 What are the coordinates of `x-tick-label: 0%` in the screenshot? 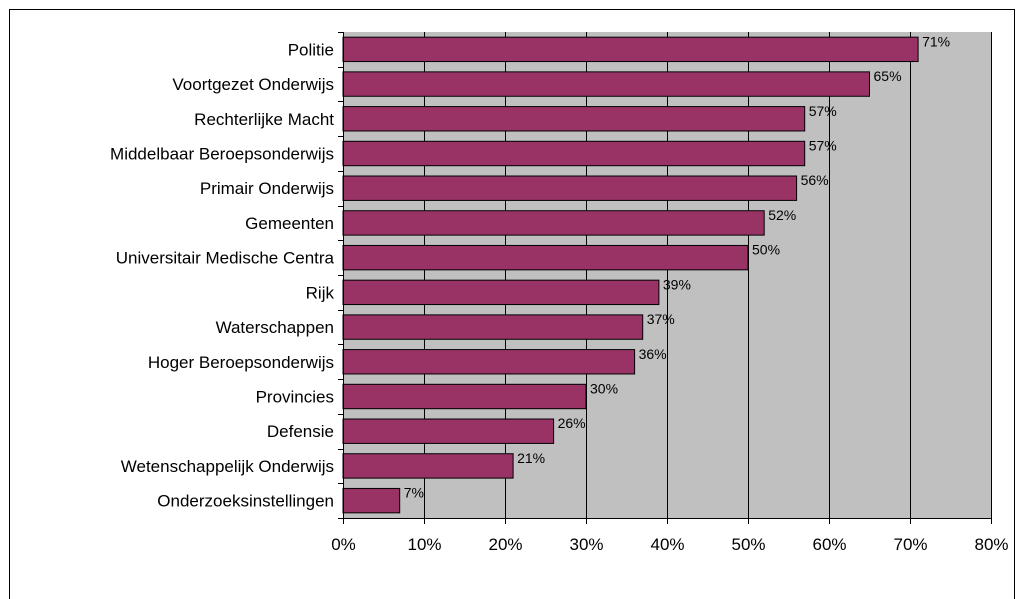 It's located at (343, 544).